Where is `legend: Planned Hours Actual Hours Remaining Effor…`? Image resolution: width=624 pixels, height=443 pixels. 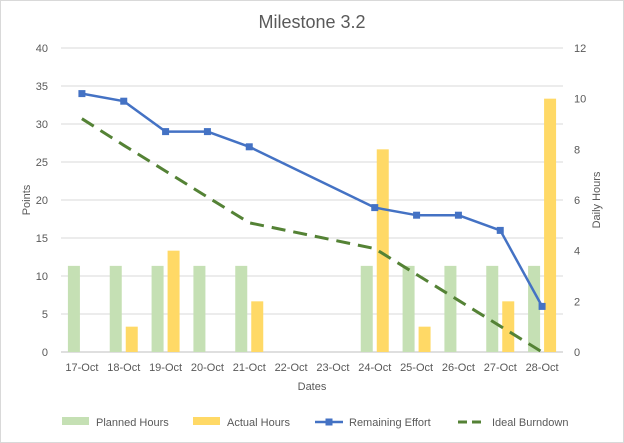 legend: Planned Hours Actual Hours Remaining Effor… is located at coordinates (315, 423).